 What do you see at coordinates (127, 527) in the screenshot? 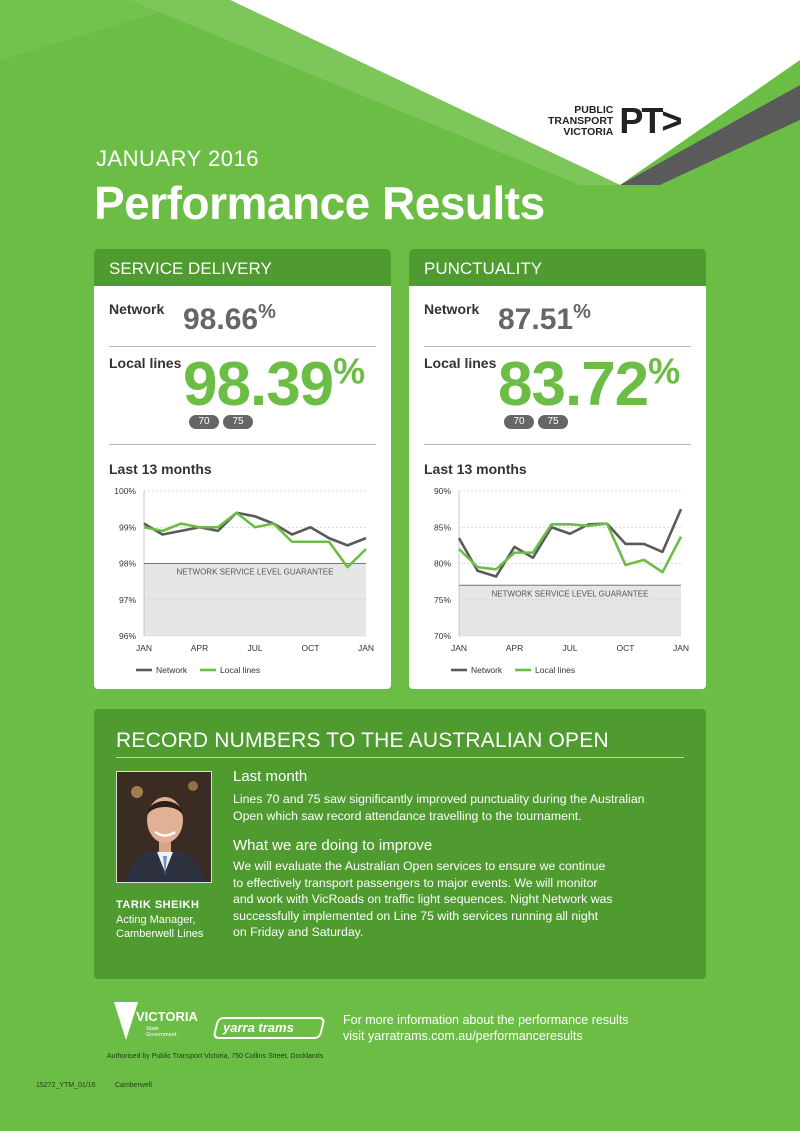
I see `y-tick-label: 99%` at bounding box center [127, 527].